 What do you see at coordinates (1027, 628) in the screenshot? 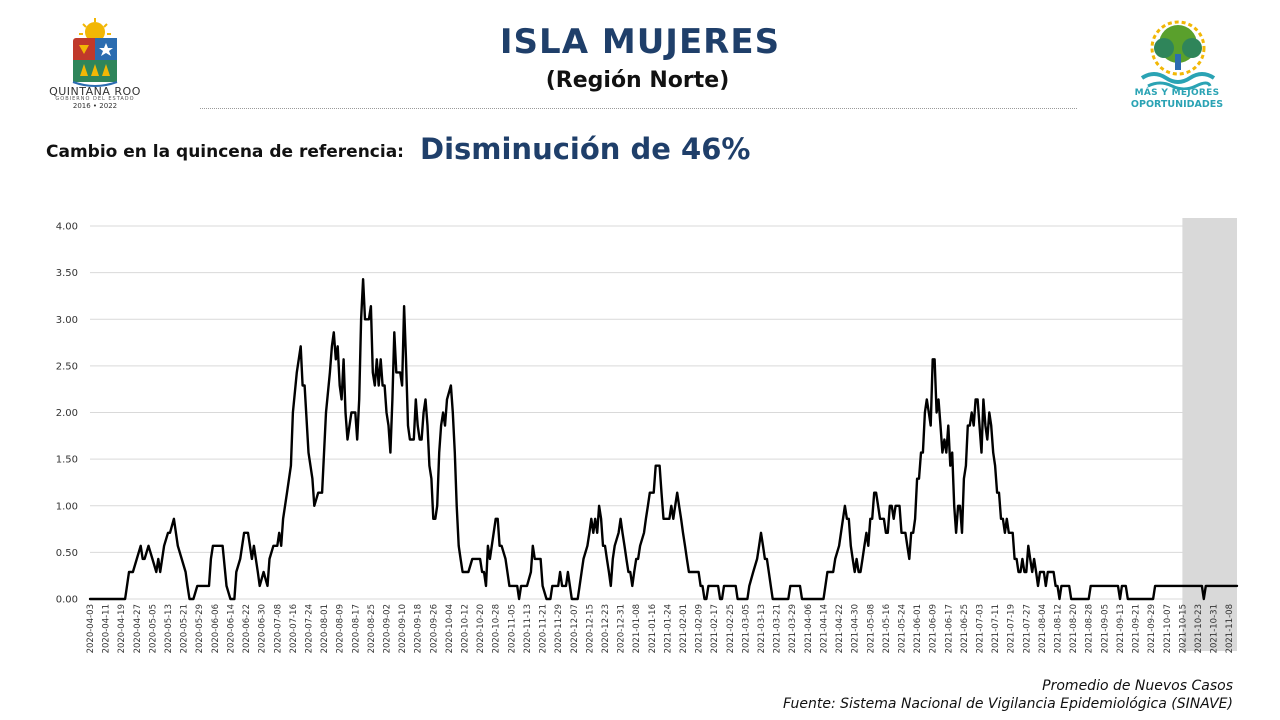
I see `x-tick-label: 2021-07-27` at bounding box center [1027, 628].